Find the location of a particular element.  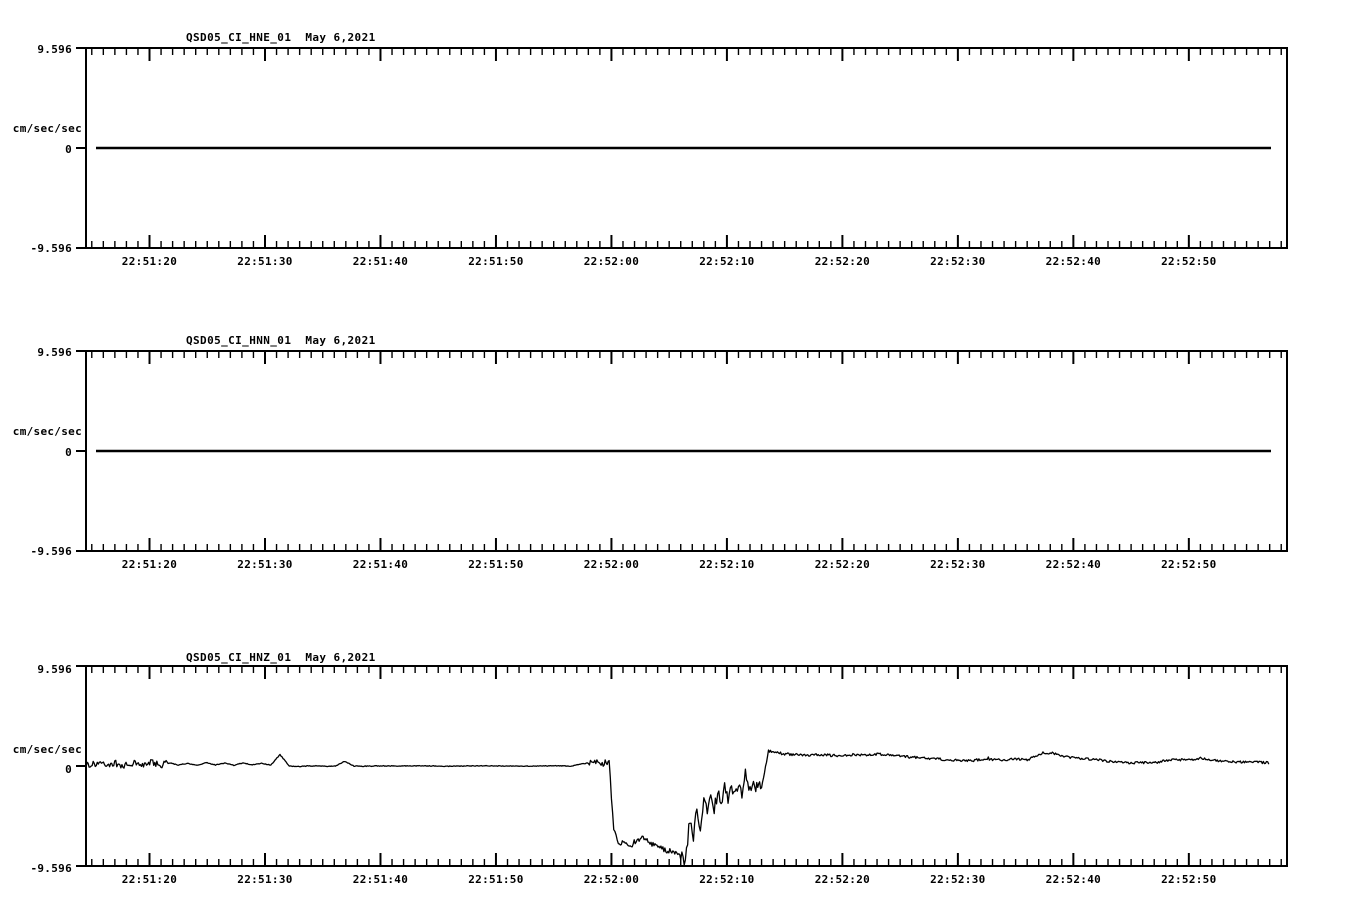

y-tick-max-hnz: 9.596 is located at coordinates (54, 669).